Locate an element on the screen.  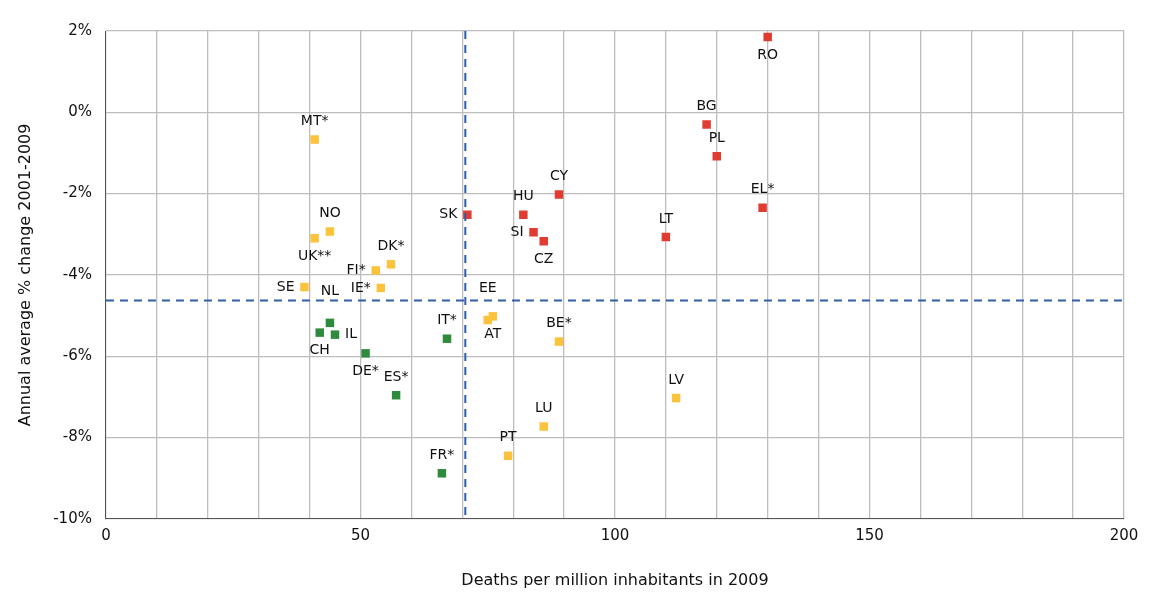
x-tick-label: 200 is located at coordinates (1124, 534).